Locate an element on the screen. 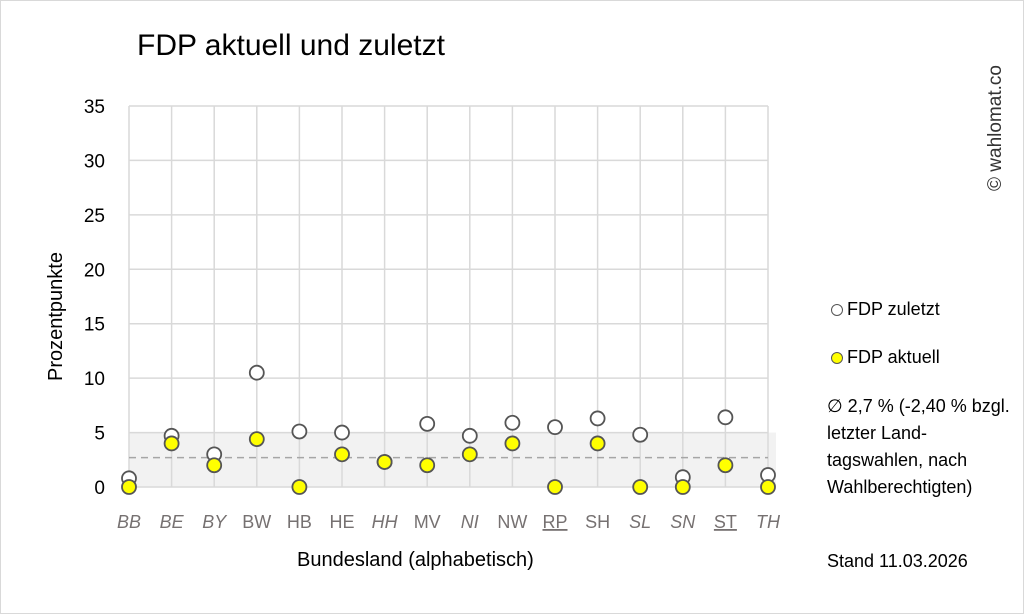  legend-label: FDP aktuell is located at coordinates (893, 357).